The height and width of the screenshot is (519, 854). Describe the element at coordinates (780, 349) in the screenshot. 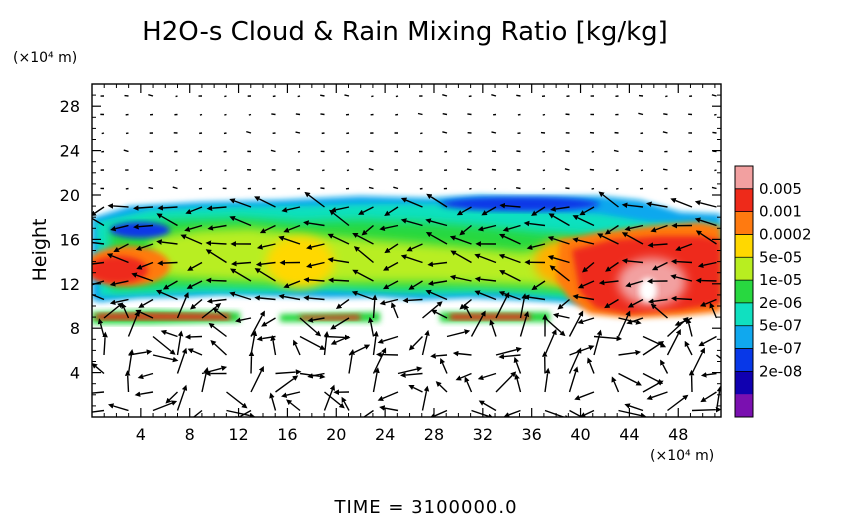

I see `colorbar-label: 1e-07` at that location.